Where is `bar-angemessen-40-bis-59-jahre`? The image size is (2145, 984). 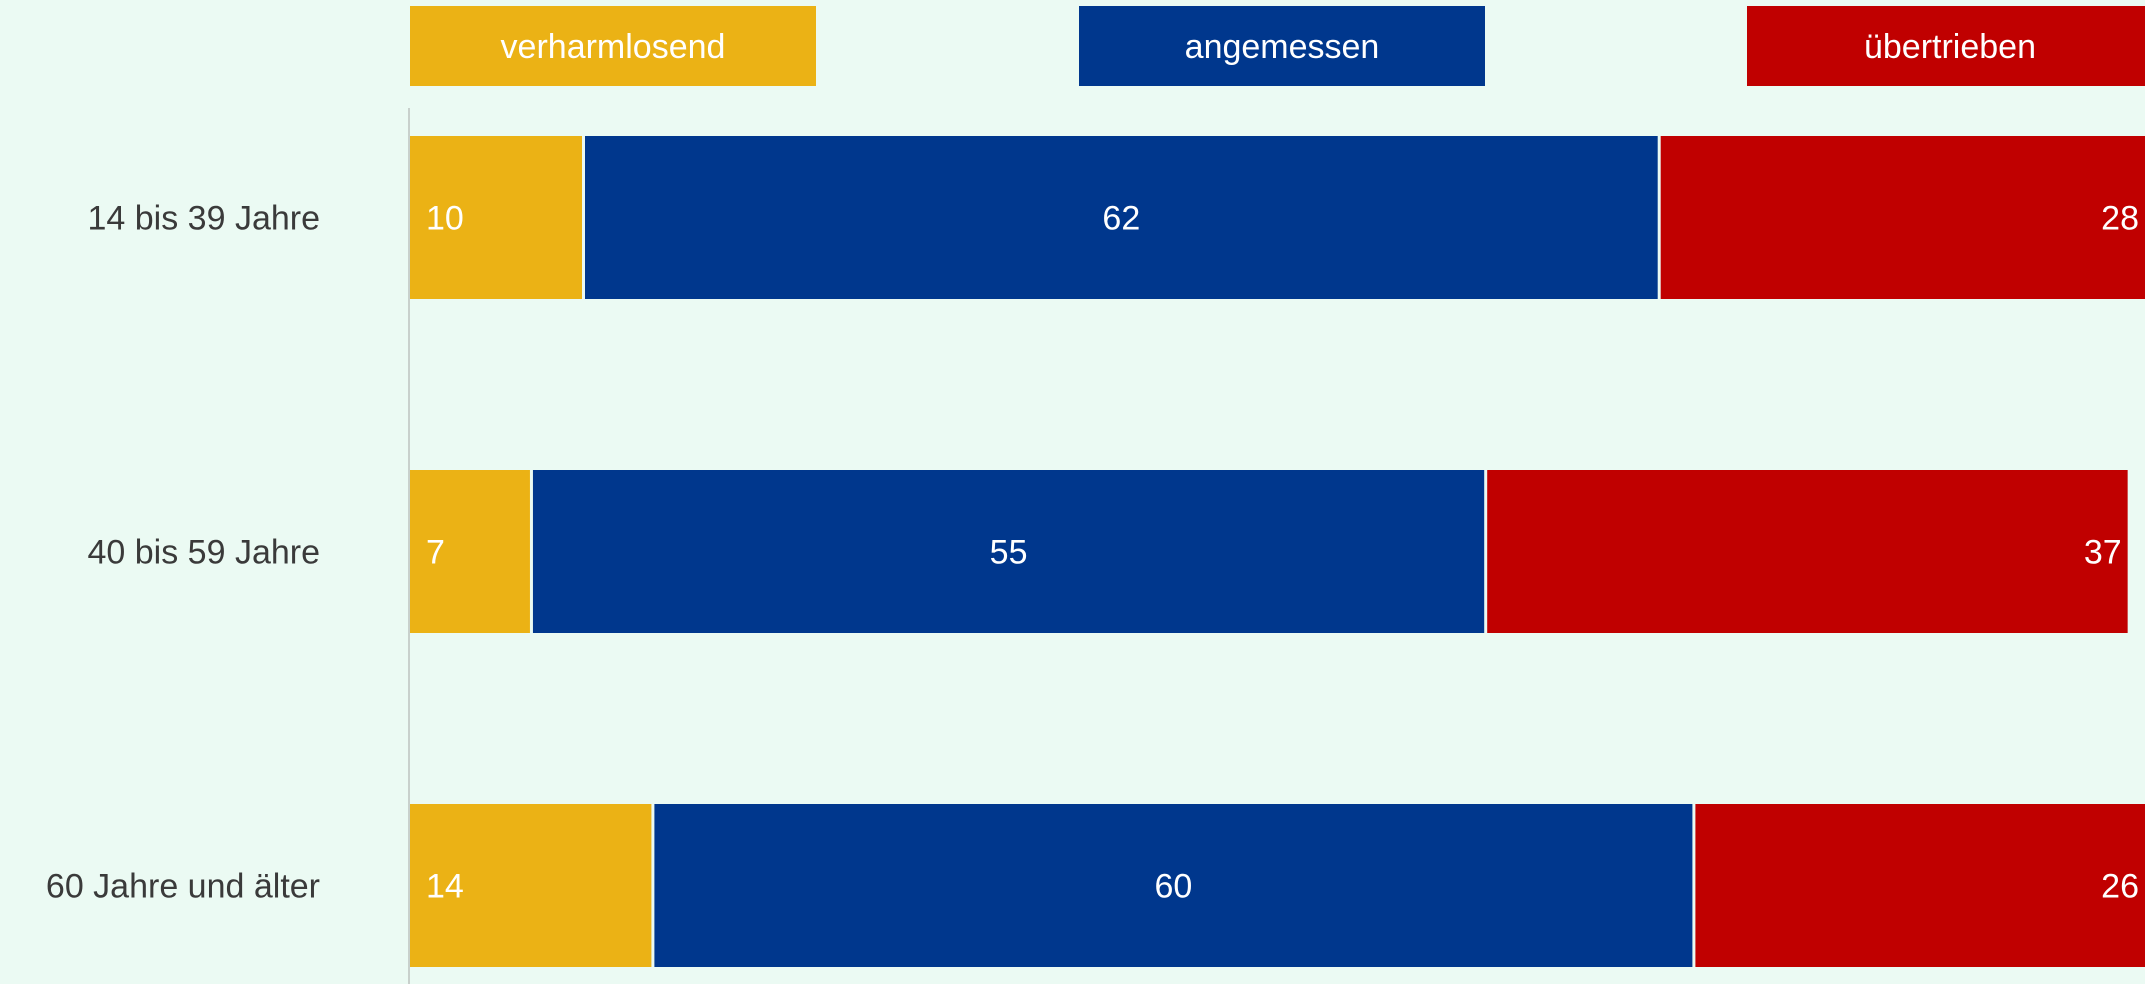
bar-angemessen-40-bis-59-jahre is located at coordinates (1008, 551).